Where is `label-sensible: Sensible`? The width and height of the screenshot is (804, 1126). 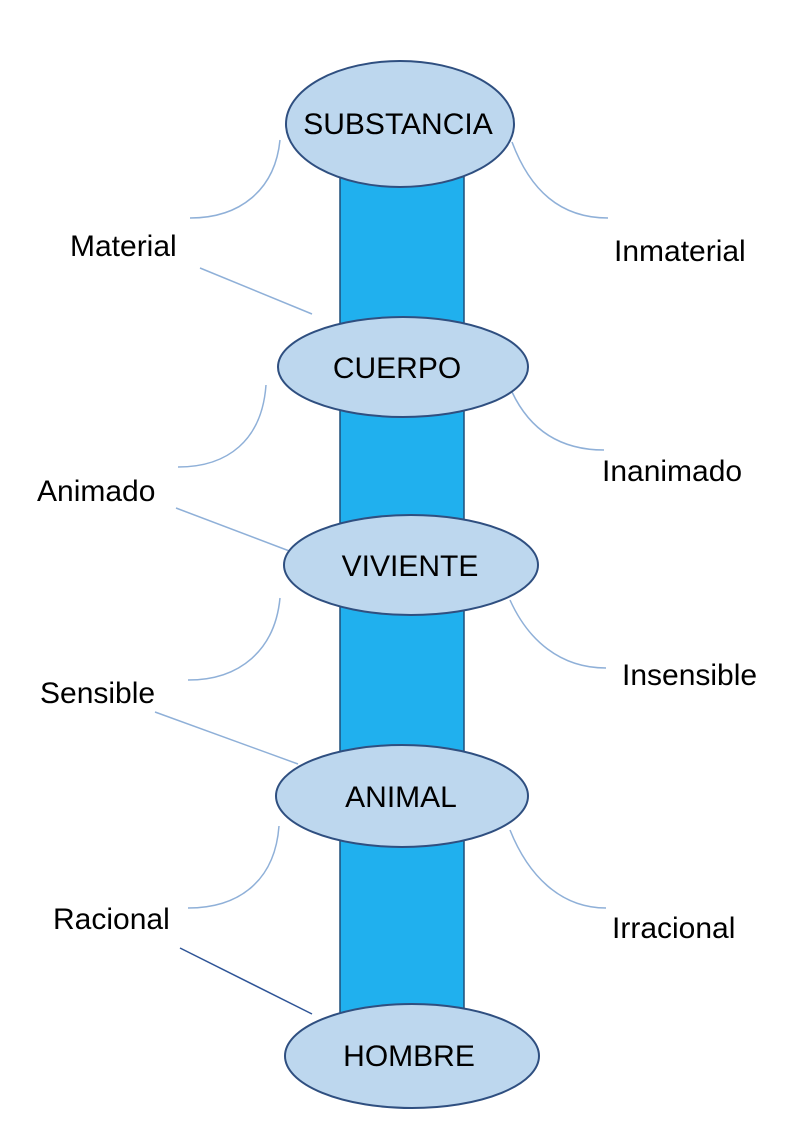 label-sensible: Sensible is located at coordinates (97, 693).